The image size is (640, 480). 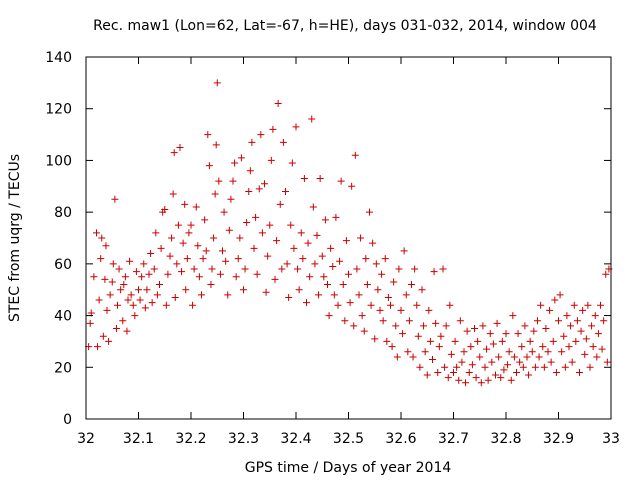 What do you see at coordinates (67, 420) in the screenshot?
I see `y-tick-label: 0` at bounding box center [67, 420].